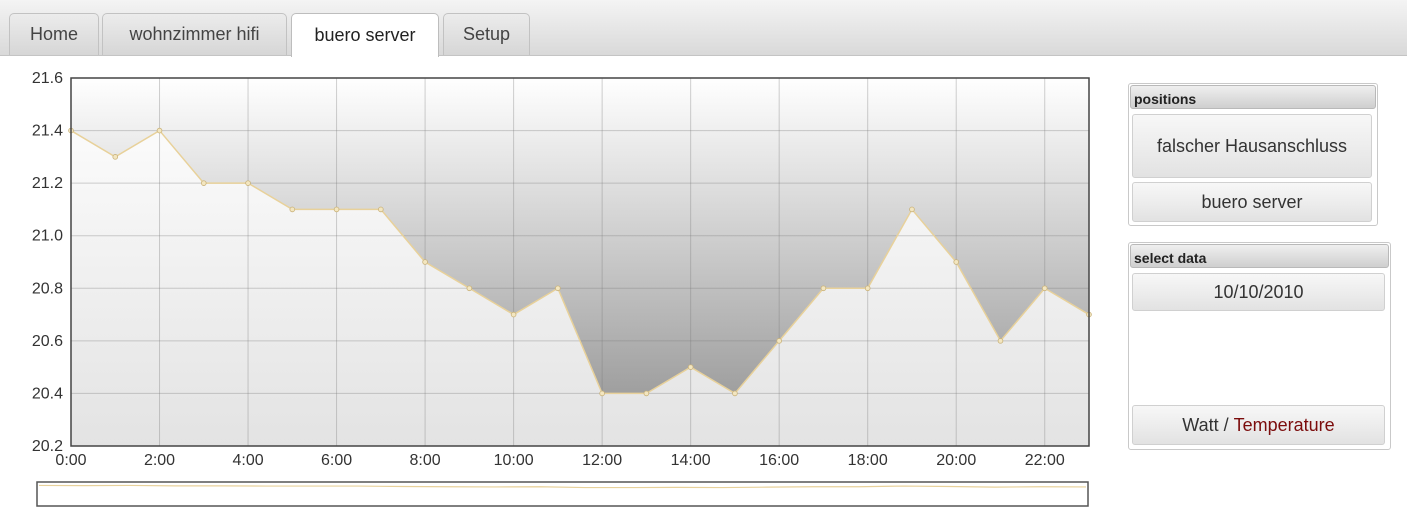  What do you see at coordinates (247, 460) in the screenshot?
I see `x-tick-label: 4:00` at bounding box center [247, 460].